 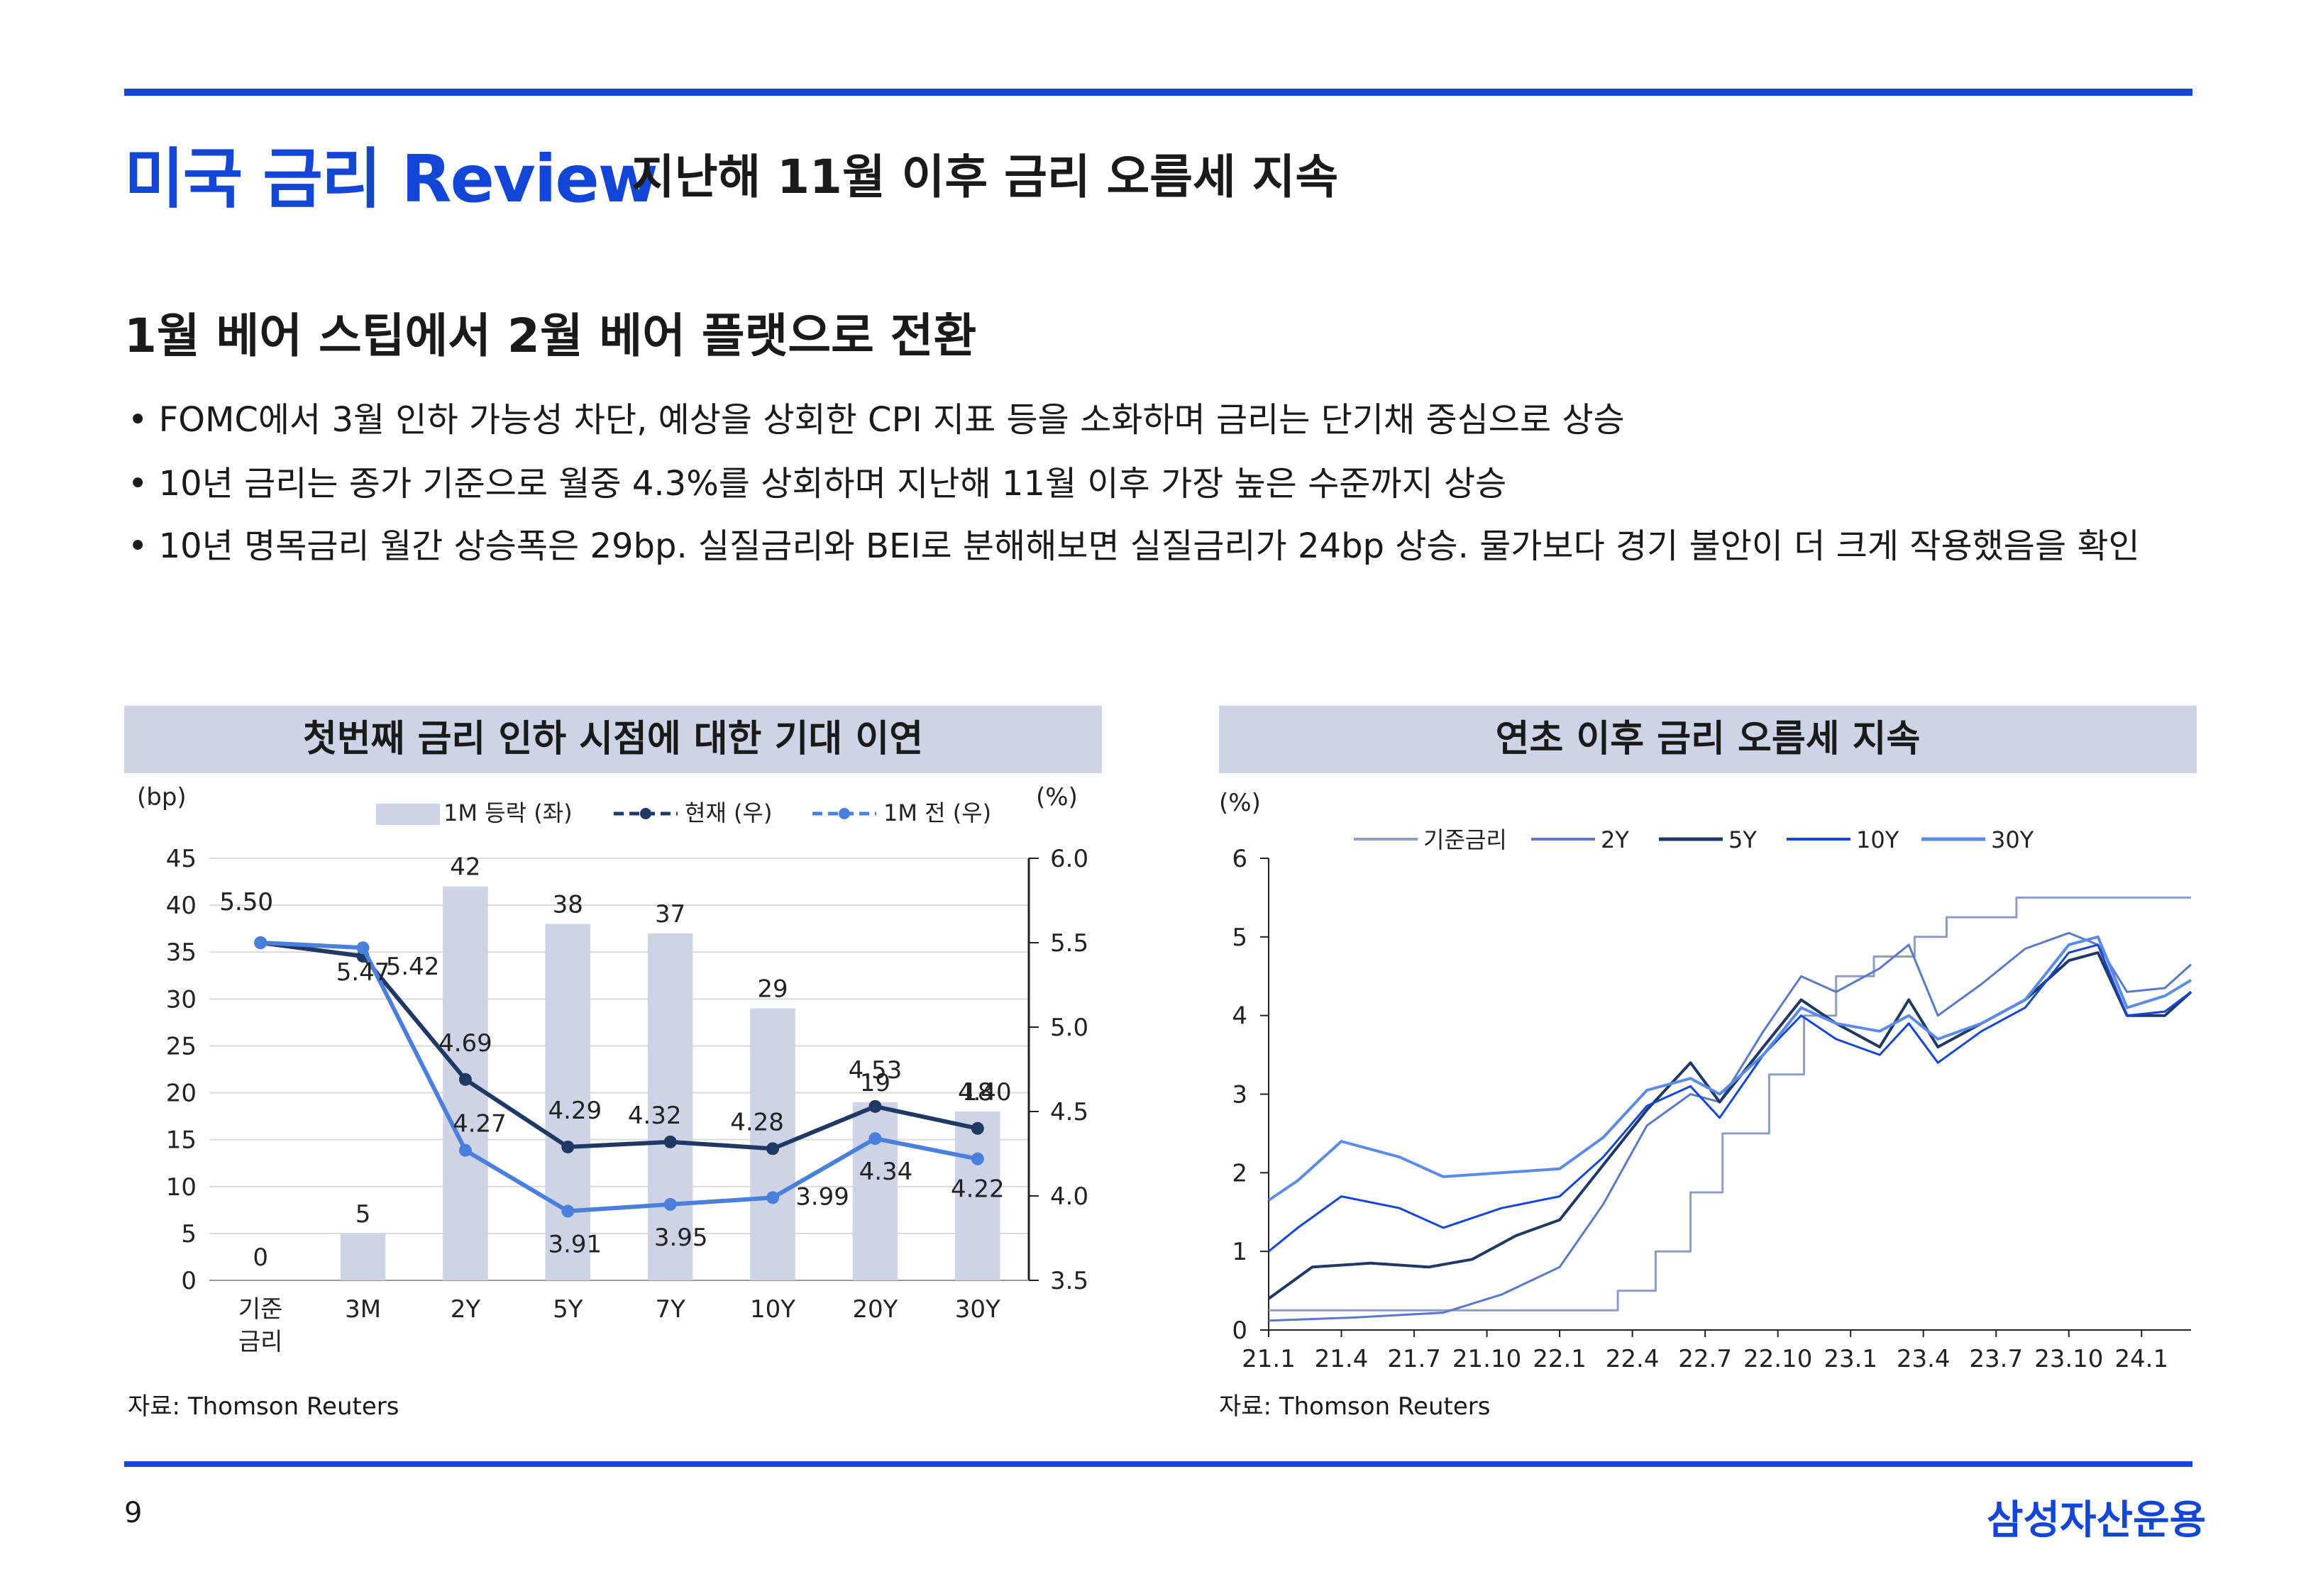 What do you see at coordinates (1239, 859) in the screenshot?
I see `y-axis-tick: 6` at bounding box center [1239, 859].